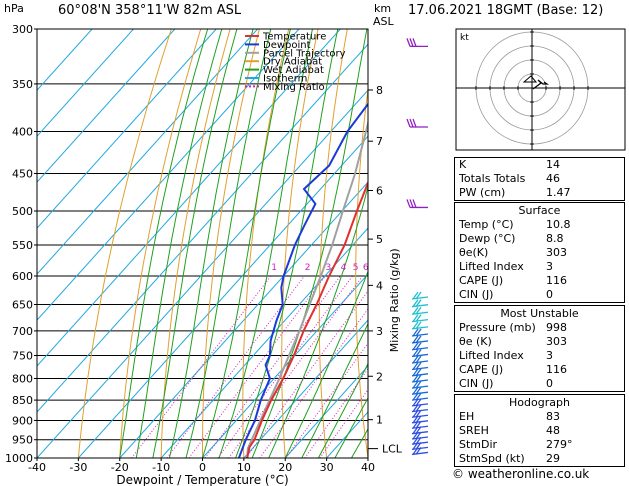 This screenshot has width=629, height=486. What do you see at coordinates (78, 467) in the screenshot?
I see `temperature-tick-label: -30` at bounding box center [78, 467].